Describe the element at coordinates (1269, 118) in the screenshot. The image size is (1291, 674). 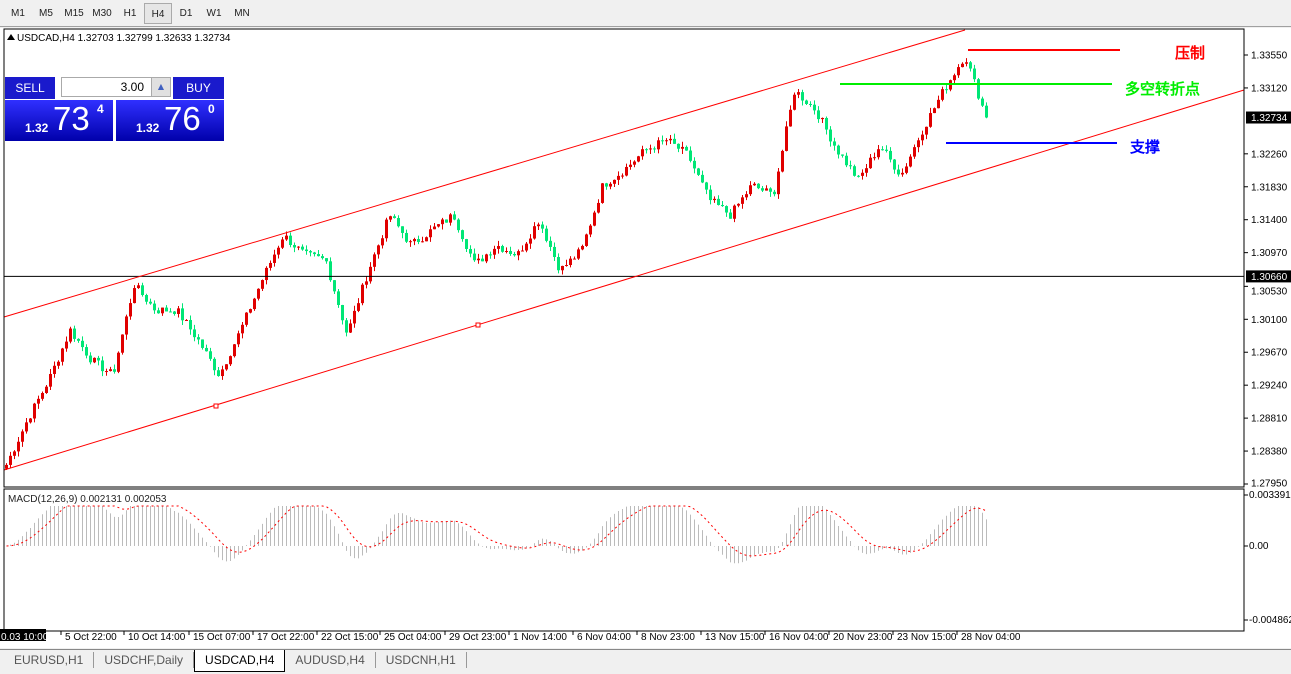
I see `current-price-label: 1.32734` at that location.